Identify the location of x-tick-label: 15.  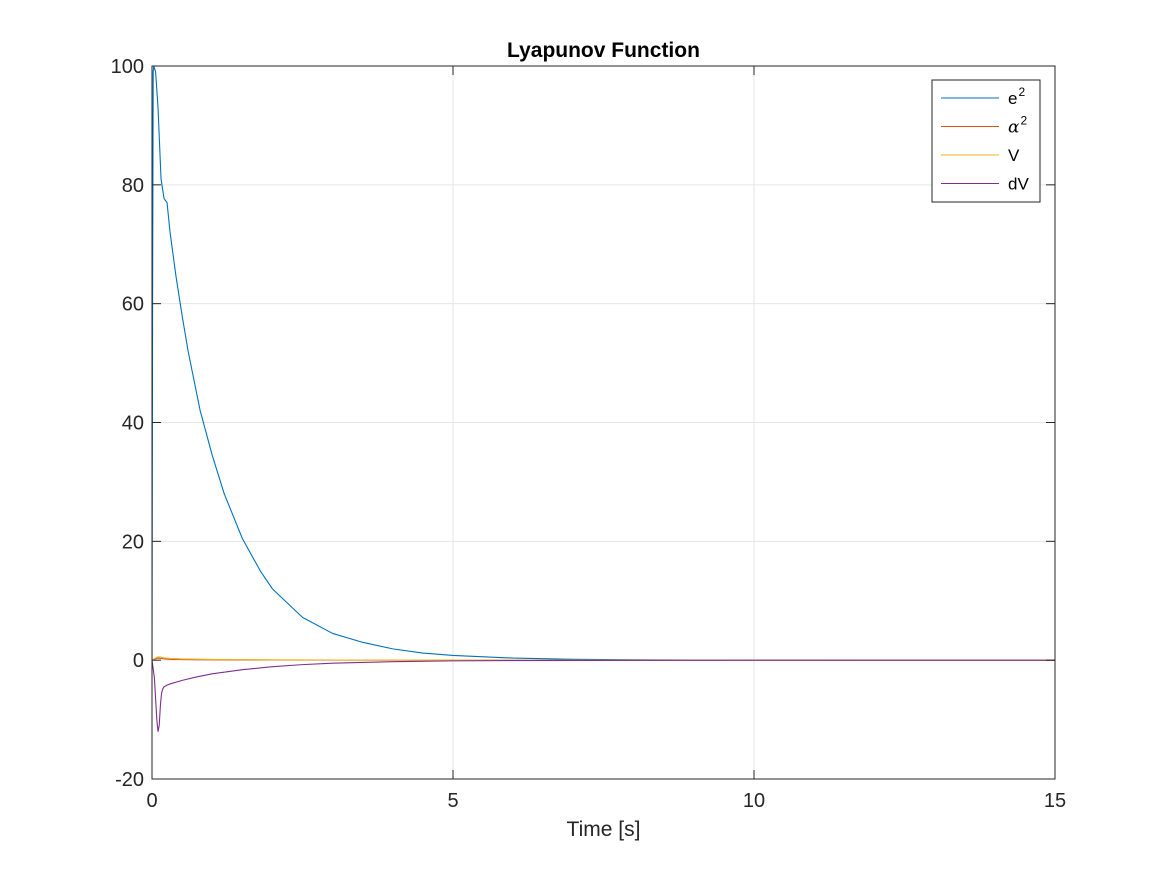
(1055, 801).